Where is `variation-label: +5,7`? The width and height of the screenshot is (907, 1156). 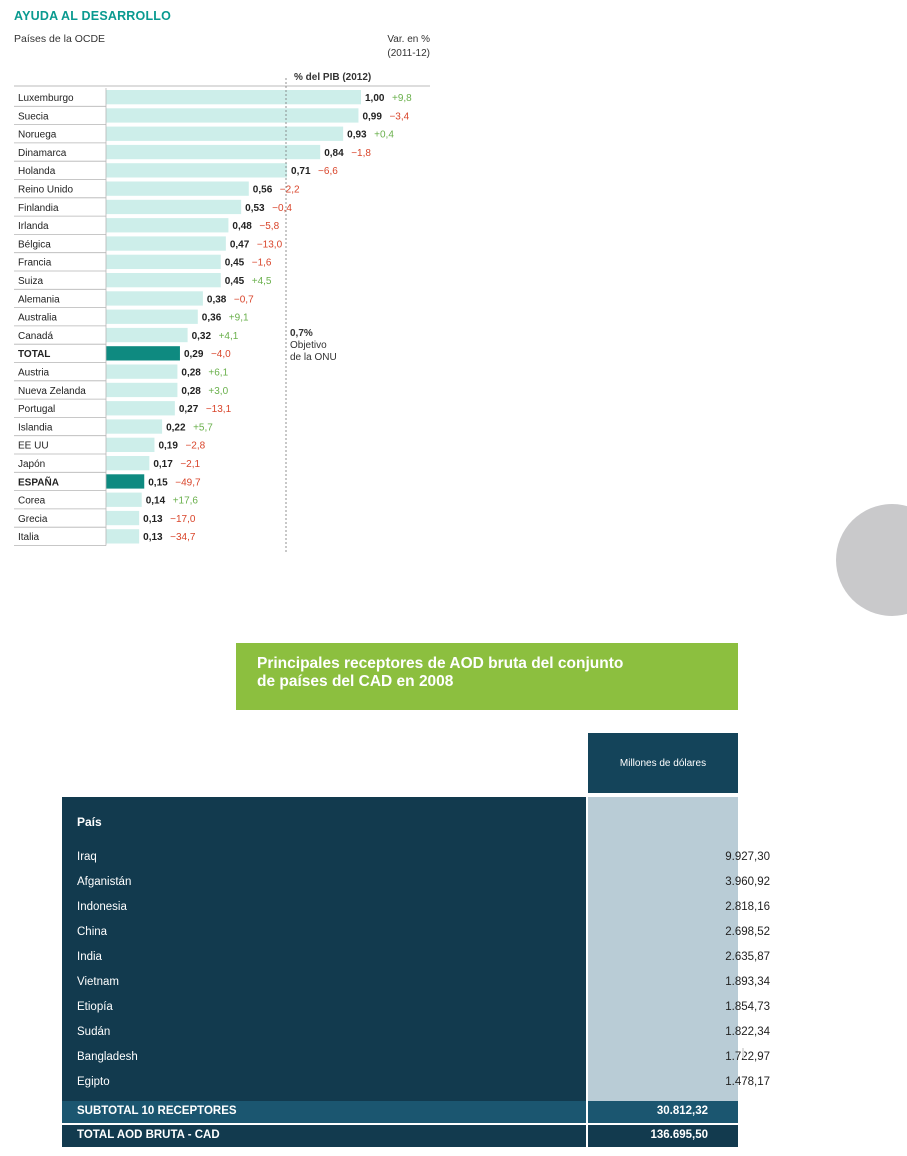
variation-label: +5,7 is located at coordinates (203, 427).